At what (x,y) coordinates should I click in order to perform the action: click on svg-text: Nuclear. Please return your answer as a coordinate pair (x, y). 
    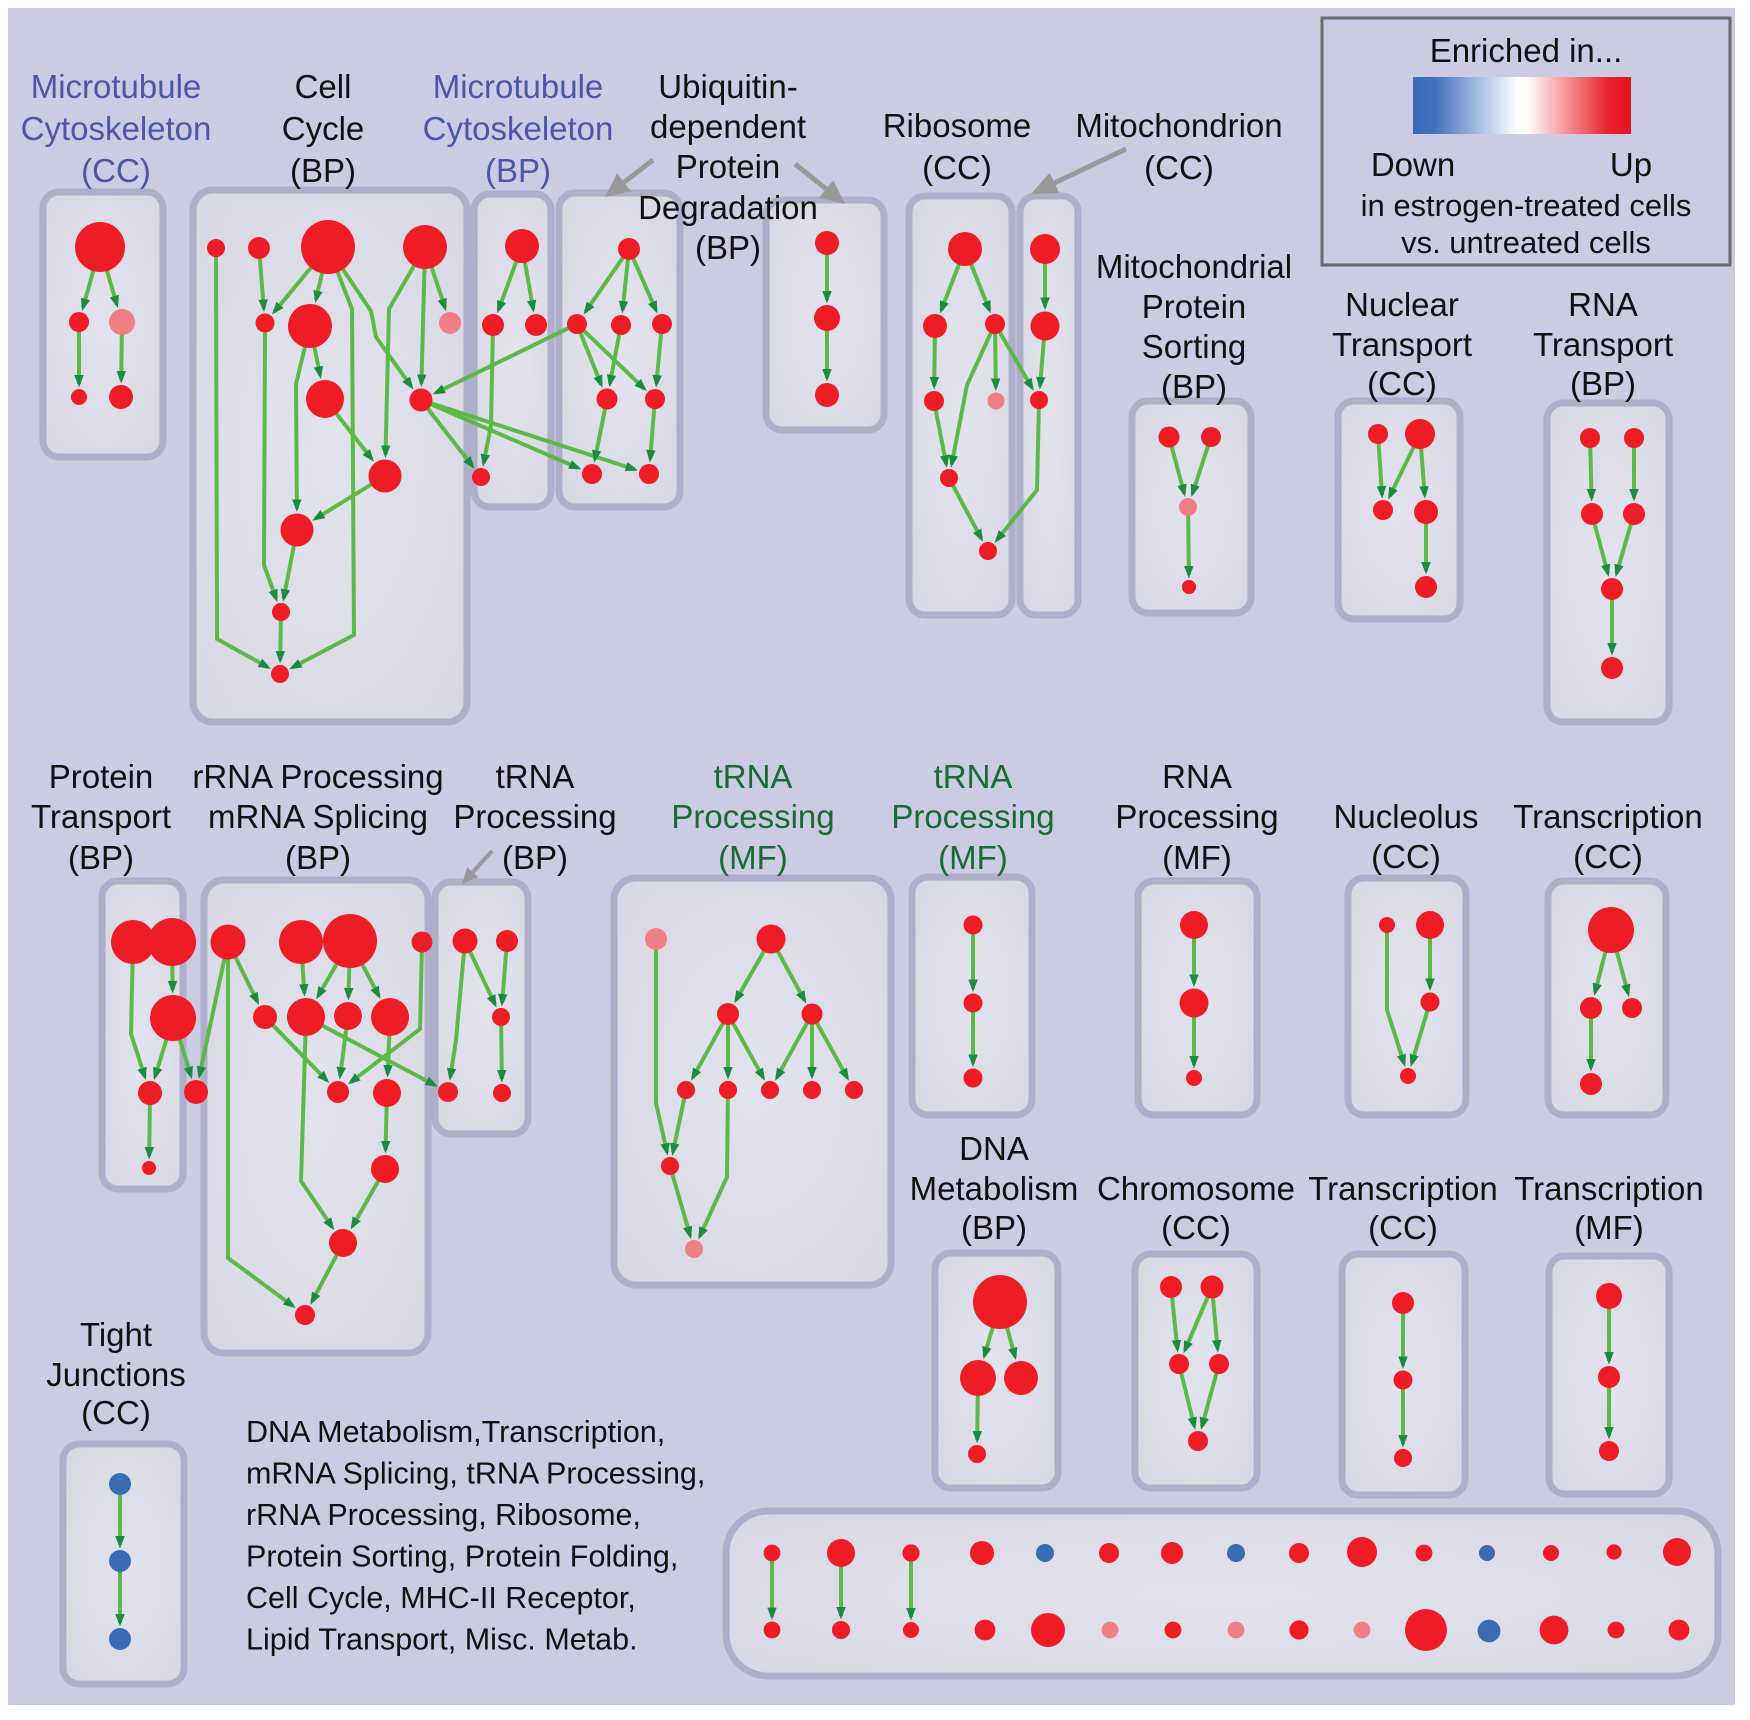
    Looking at the image, I should click on (1402, 304).